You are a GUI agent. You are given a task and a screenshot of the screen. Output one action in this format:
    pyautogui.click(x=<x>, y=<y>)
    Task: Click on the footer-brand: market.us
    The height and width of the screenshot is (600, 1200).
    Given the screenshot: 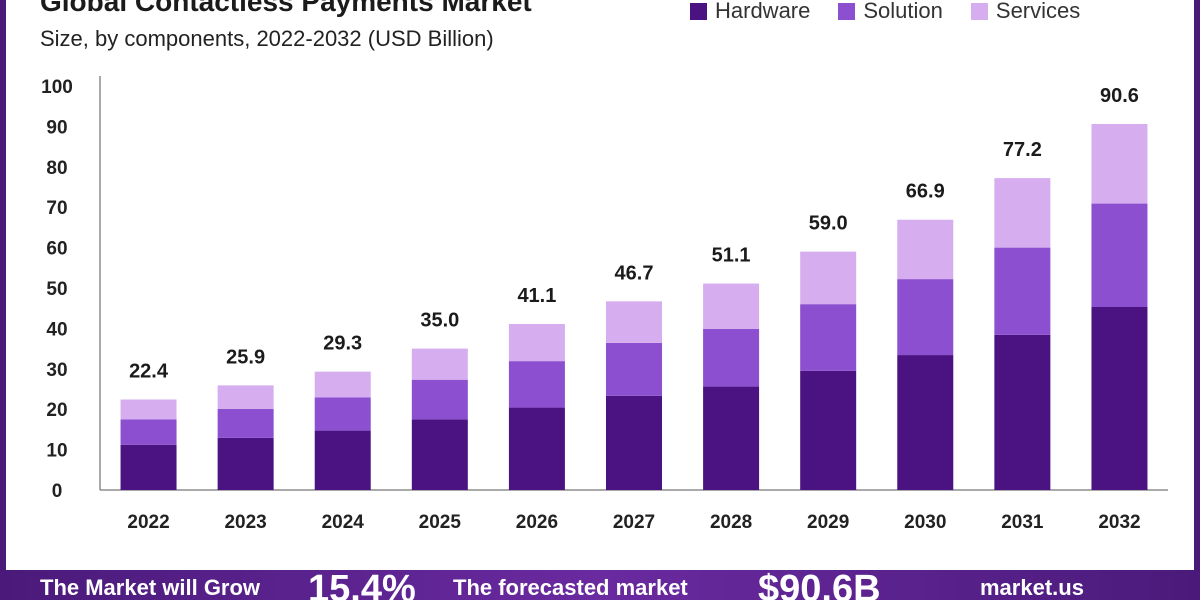 What is the action you would take?
    pyautogui.click(x=1032, y=587)
    